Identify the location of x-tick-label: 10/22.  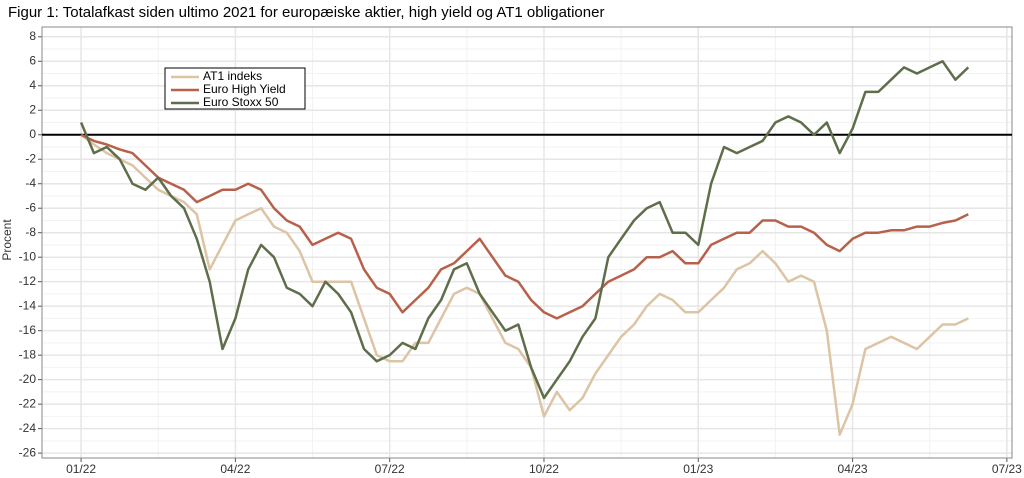
(544, 469).